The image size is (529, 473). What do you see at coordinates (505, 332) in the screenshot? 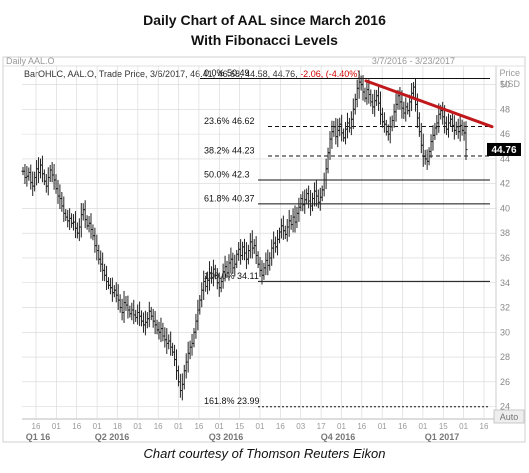
I see `y-tick-label: 30` at bounding box center [505, 332].